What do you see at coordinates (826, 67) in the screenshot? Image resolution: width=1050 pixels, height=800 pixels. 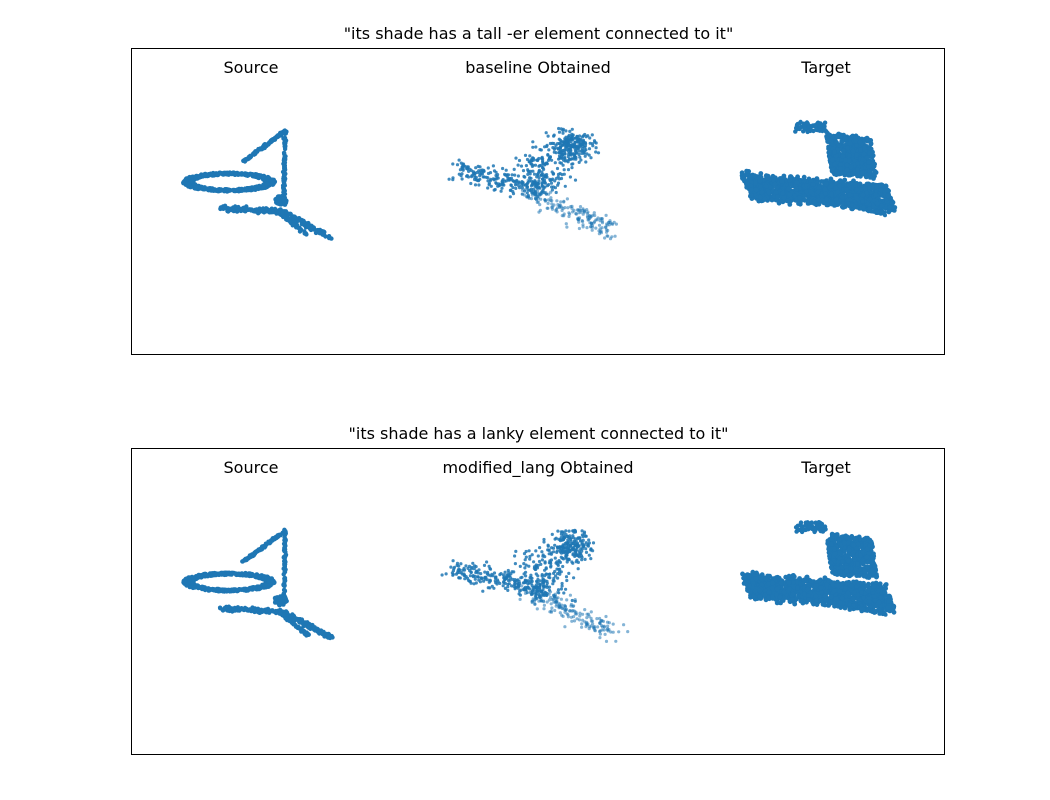 I see `row-1-target-title: Target` at bounding box center [826, 67].